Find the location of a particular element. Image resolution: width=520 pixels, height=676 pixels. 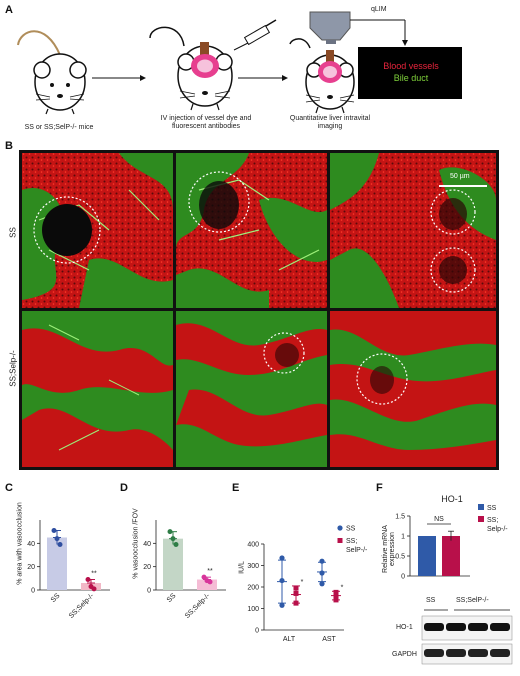

panel-letter-a: A is located at coordinates (9, 10).